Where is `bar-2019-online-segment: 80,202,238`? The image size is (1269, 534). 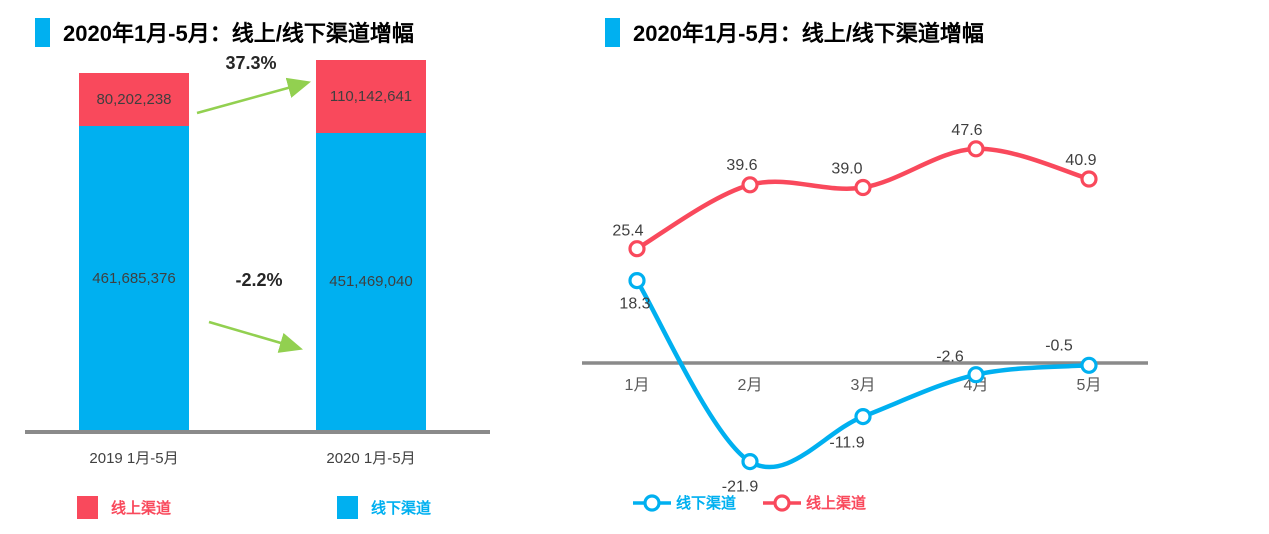 bar-2019-online-segment: 80,202,238 is located at coordinates (134, 99).